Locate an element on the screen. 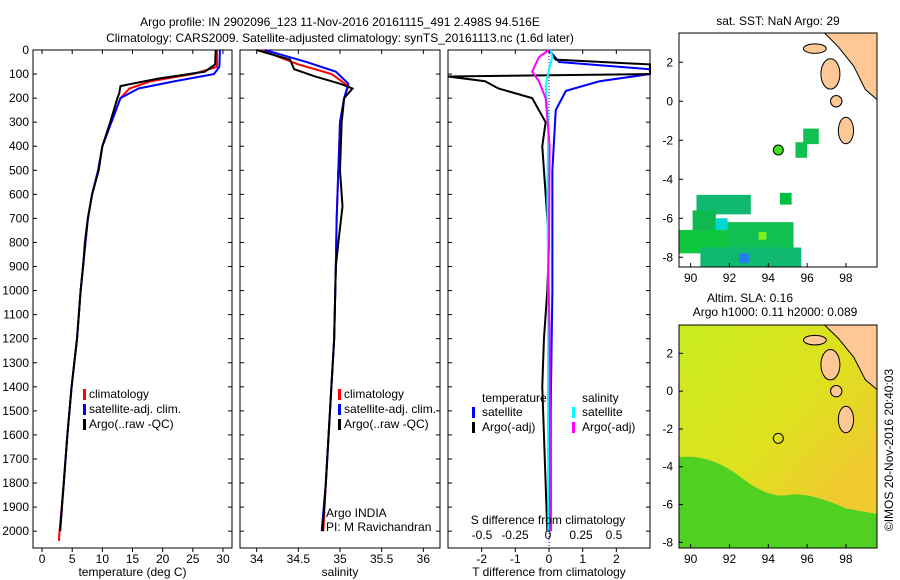 This screenshot has height=580, width=900. x-tick-label: 90 is located at coordinates (691, 559).